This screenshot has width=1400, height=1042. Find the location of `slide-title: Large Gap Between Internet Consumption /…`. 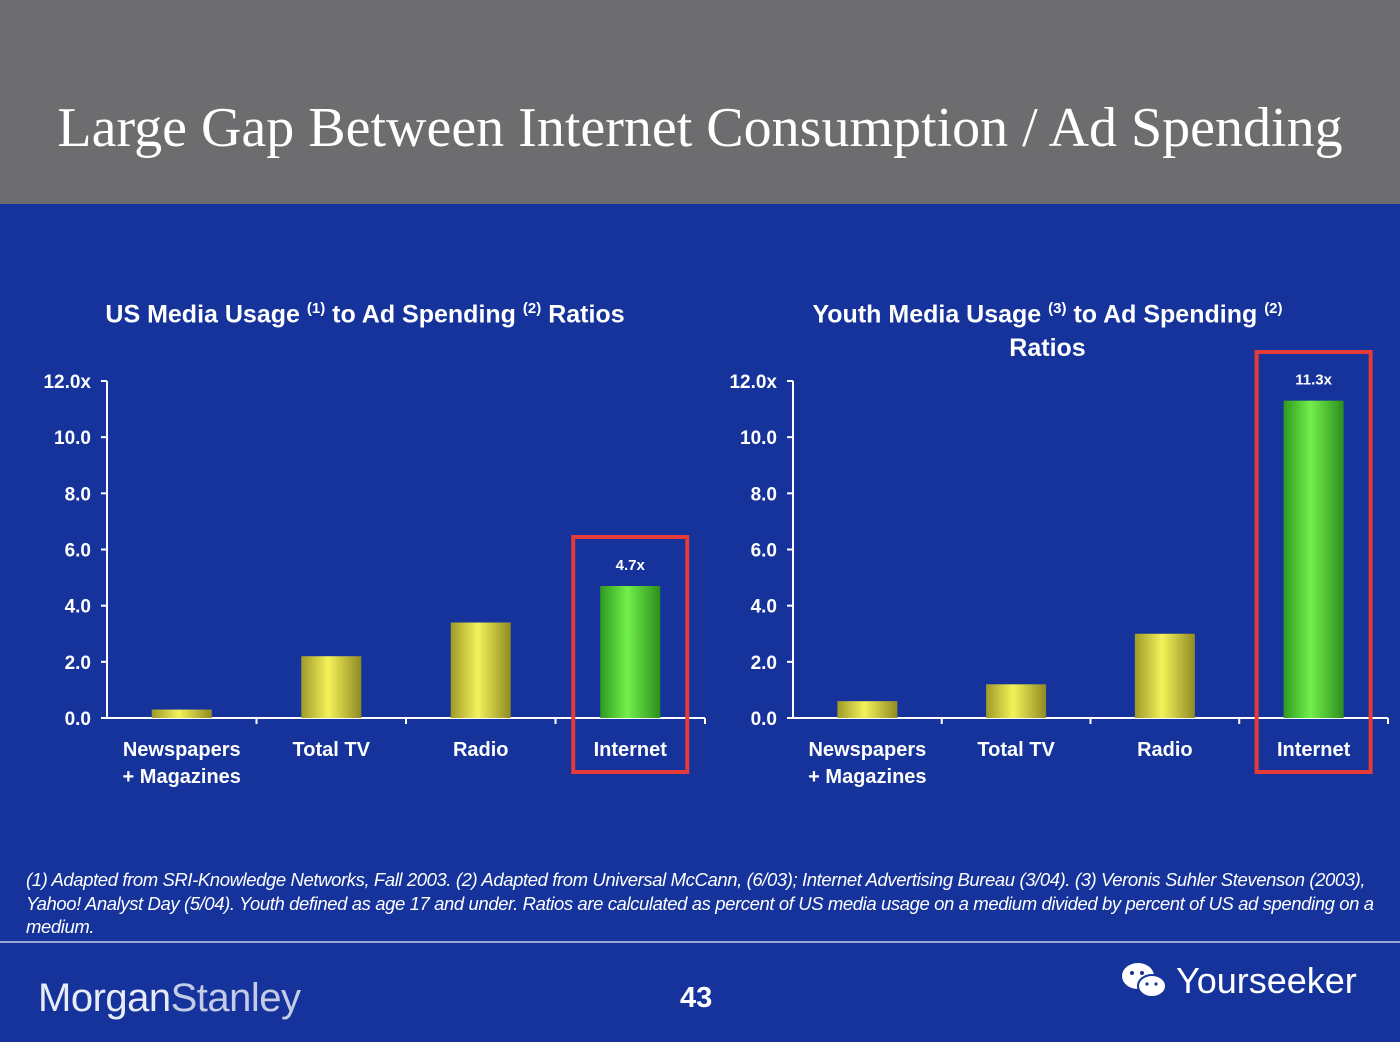

slide-title: Large Gap Between Internet Consumption /… is located at coordinates (700, 128).